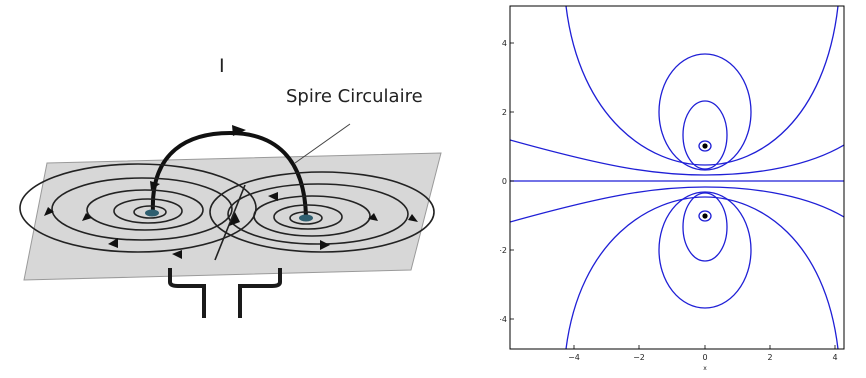  What do you see at coordinates (834, 357) in the screenshot?
I see `x-tick-label: 4` at bounding box center [834, 357].